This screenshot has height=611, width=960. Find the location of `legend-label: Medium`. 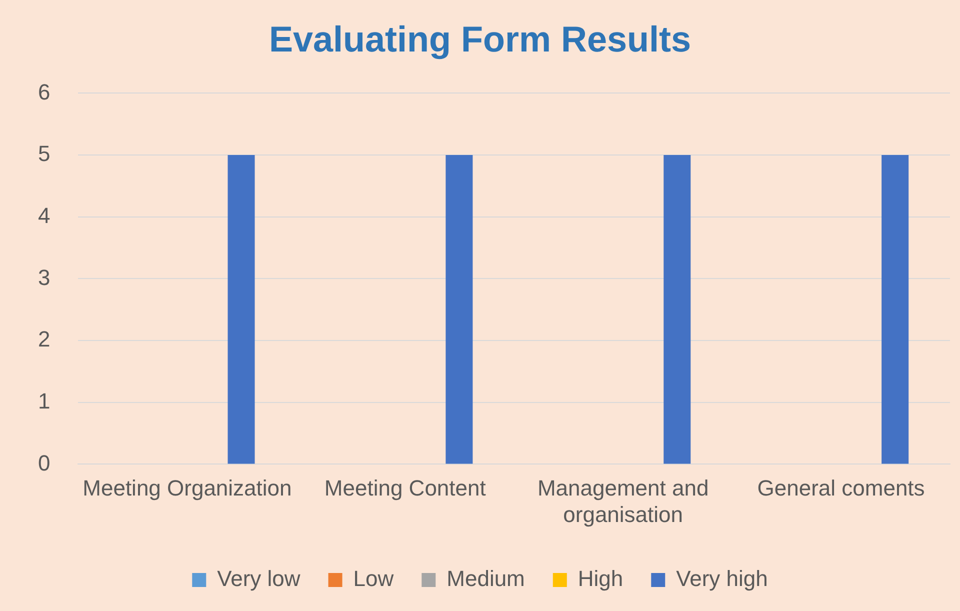

legend-label: Medium is located at coordinates (485, 579).